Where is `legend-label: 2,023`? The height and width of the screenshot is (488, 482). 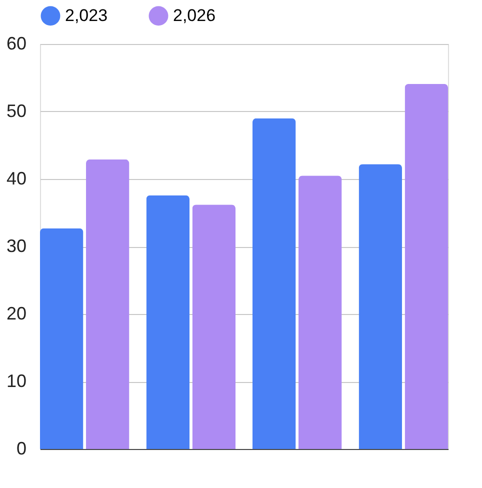
legend-label: 2,023 is located at coordinates (86, 15).